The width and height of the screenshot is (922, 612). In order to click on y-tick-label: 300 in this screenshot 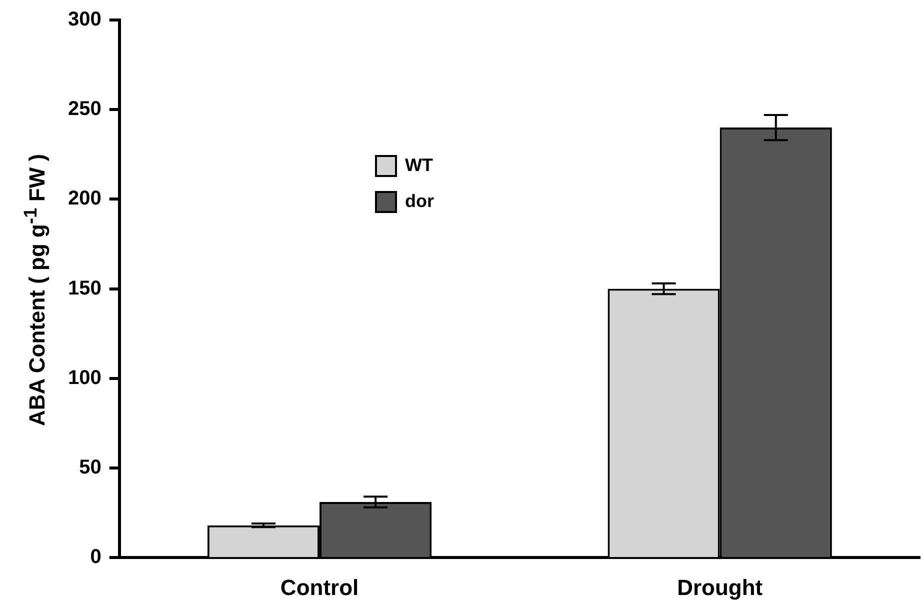, I will do `click(85, 19)`.